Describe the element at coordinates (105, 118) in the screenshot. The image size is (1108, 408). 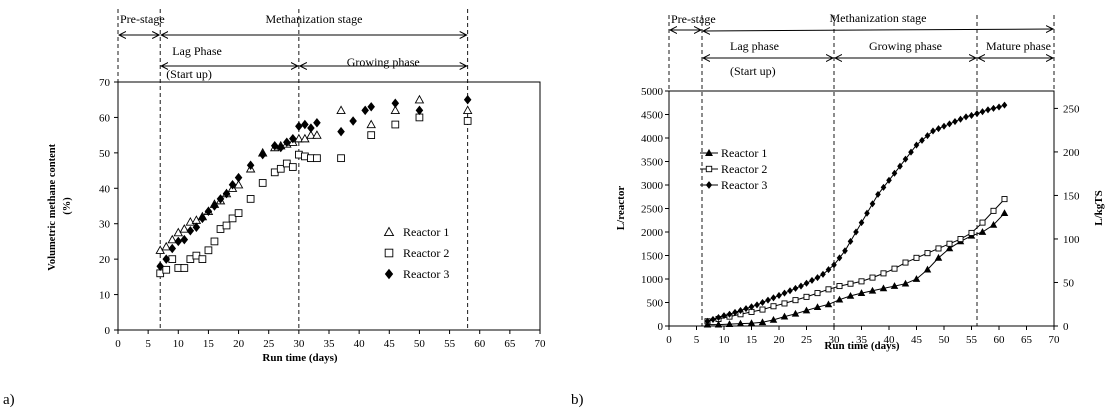
I see `chart-a-y-tick-label: 60` at that location.